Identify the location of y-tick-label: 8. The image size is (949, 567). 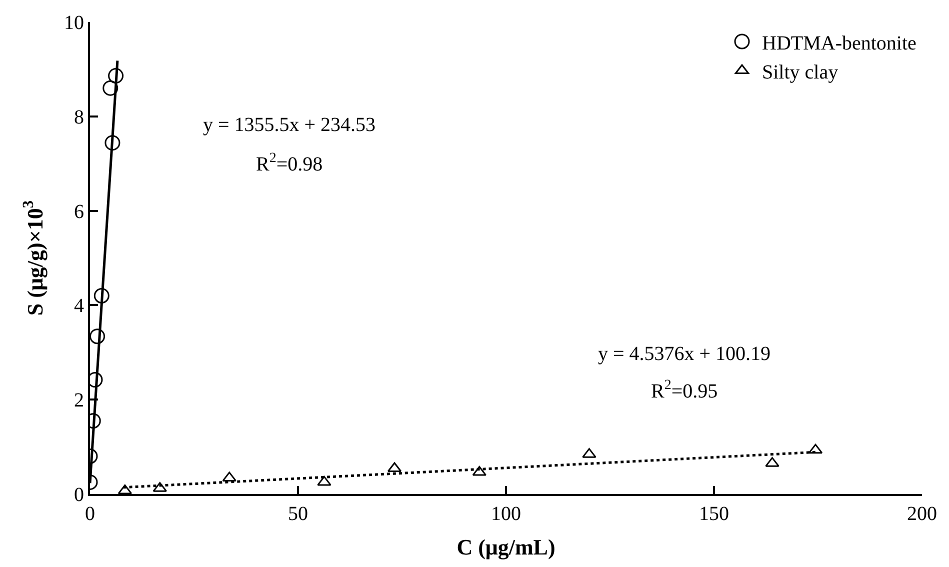
(79, 117).